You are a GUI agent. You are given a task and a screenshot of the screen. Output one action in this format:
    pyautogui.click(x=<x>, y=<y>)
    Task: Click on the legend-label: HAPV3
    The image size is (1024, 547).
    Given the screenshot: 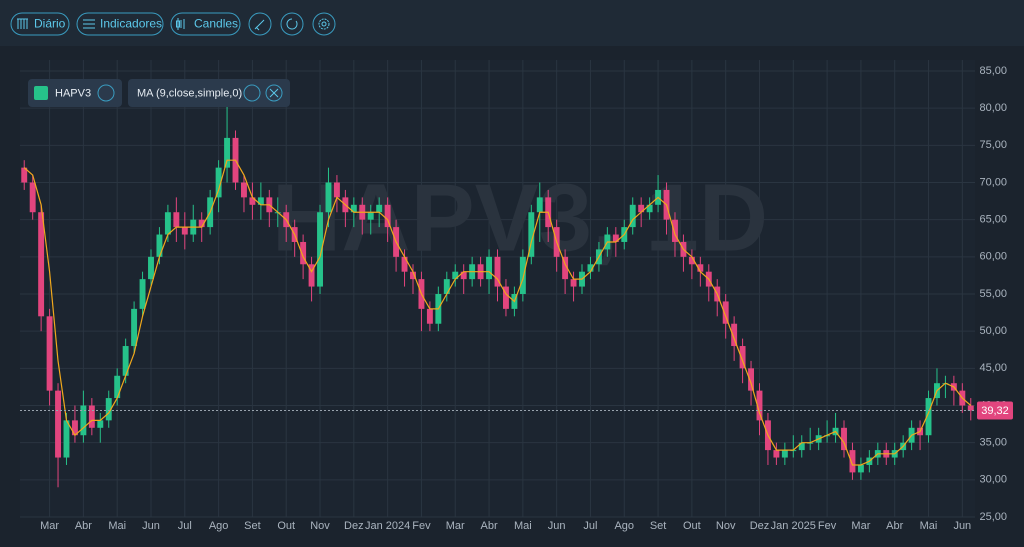 What is the action you would take?
    pyautogui.click(x=73, y=93)
    